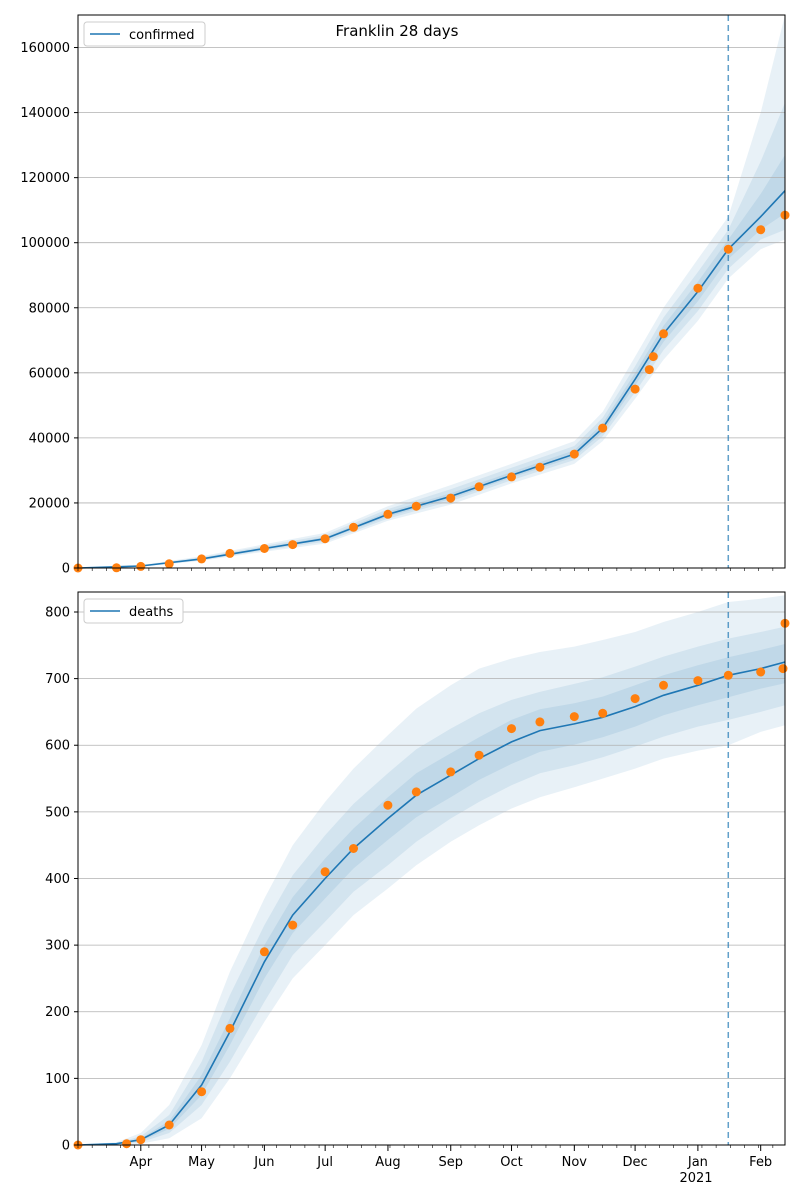 The height and width of the screenshot is (1200, 800). What do you see at coordinates (49, 438) in the screenshot?
I see `y-tick-label: 40000` at bounding box center [49, 438].